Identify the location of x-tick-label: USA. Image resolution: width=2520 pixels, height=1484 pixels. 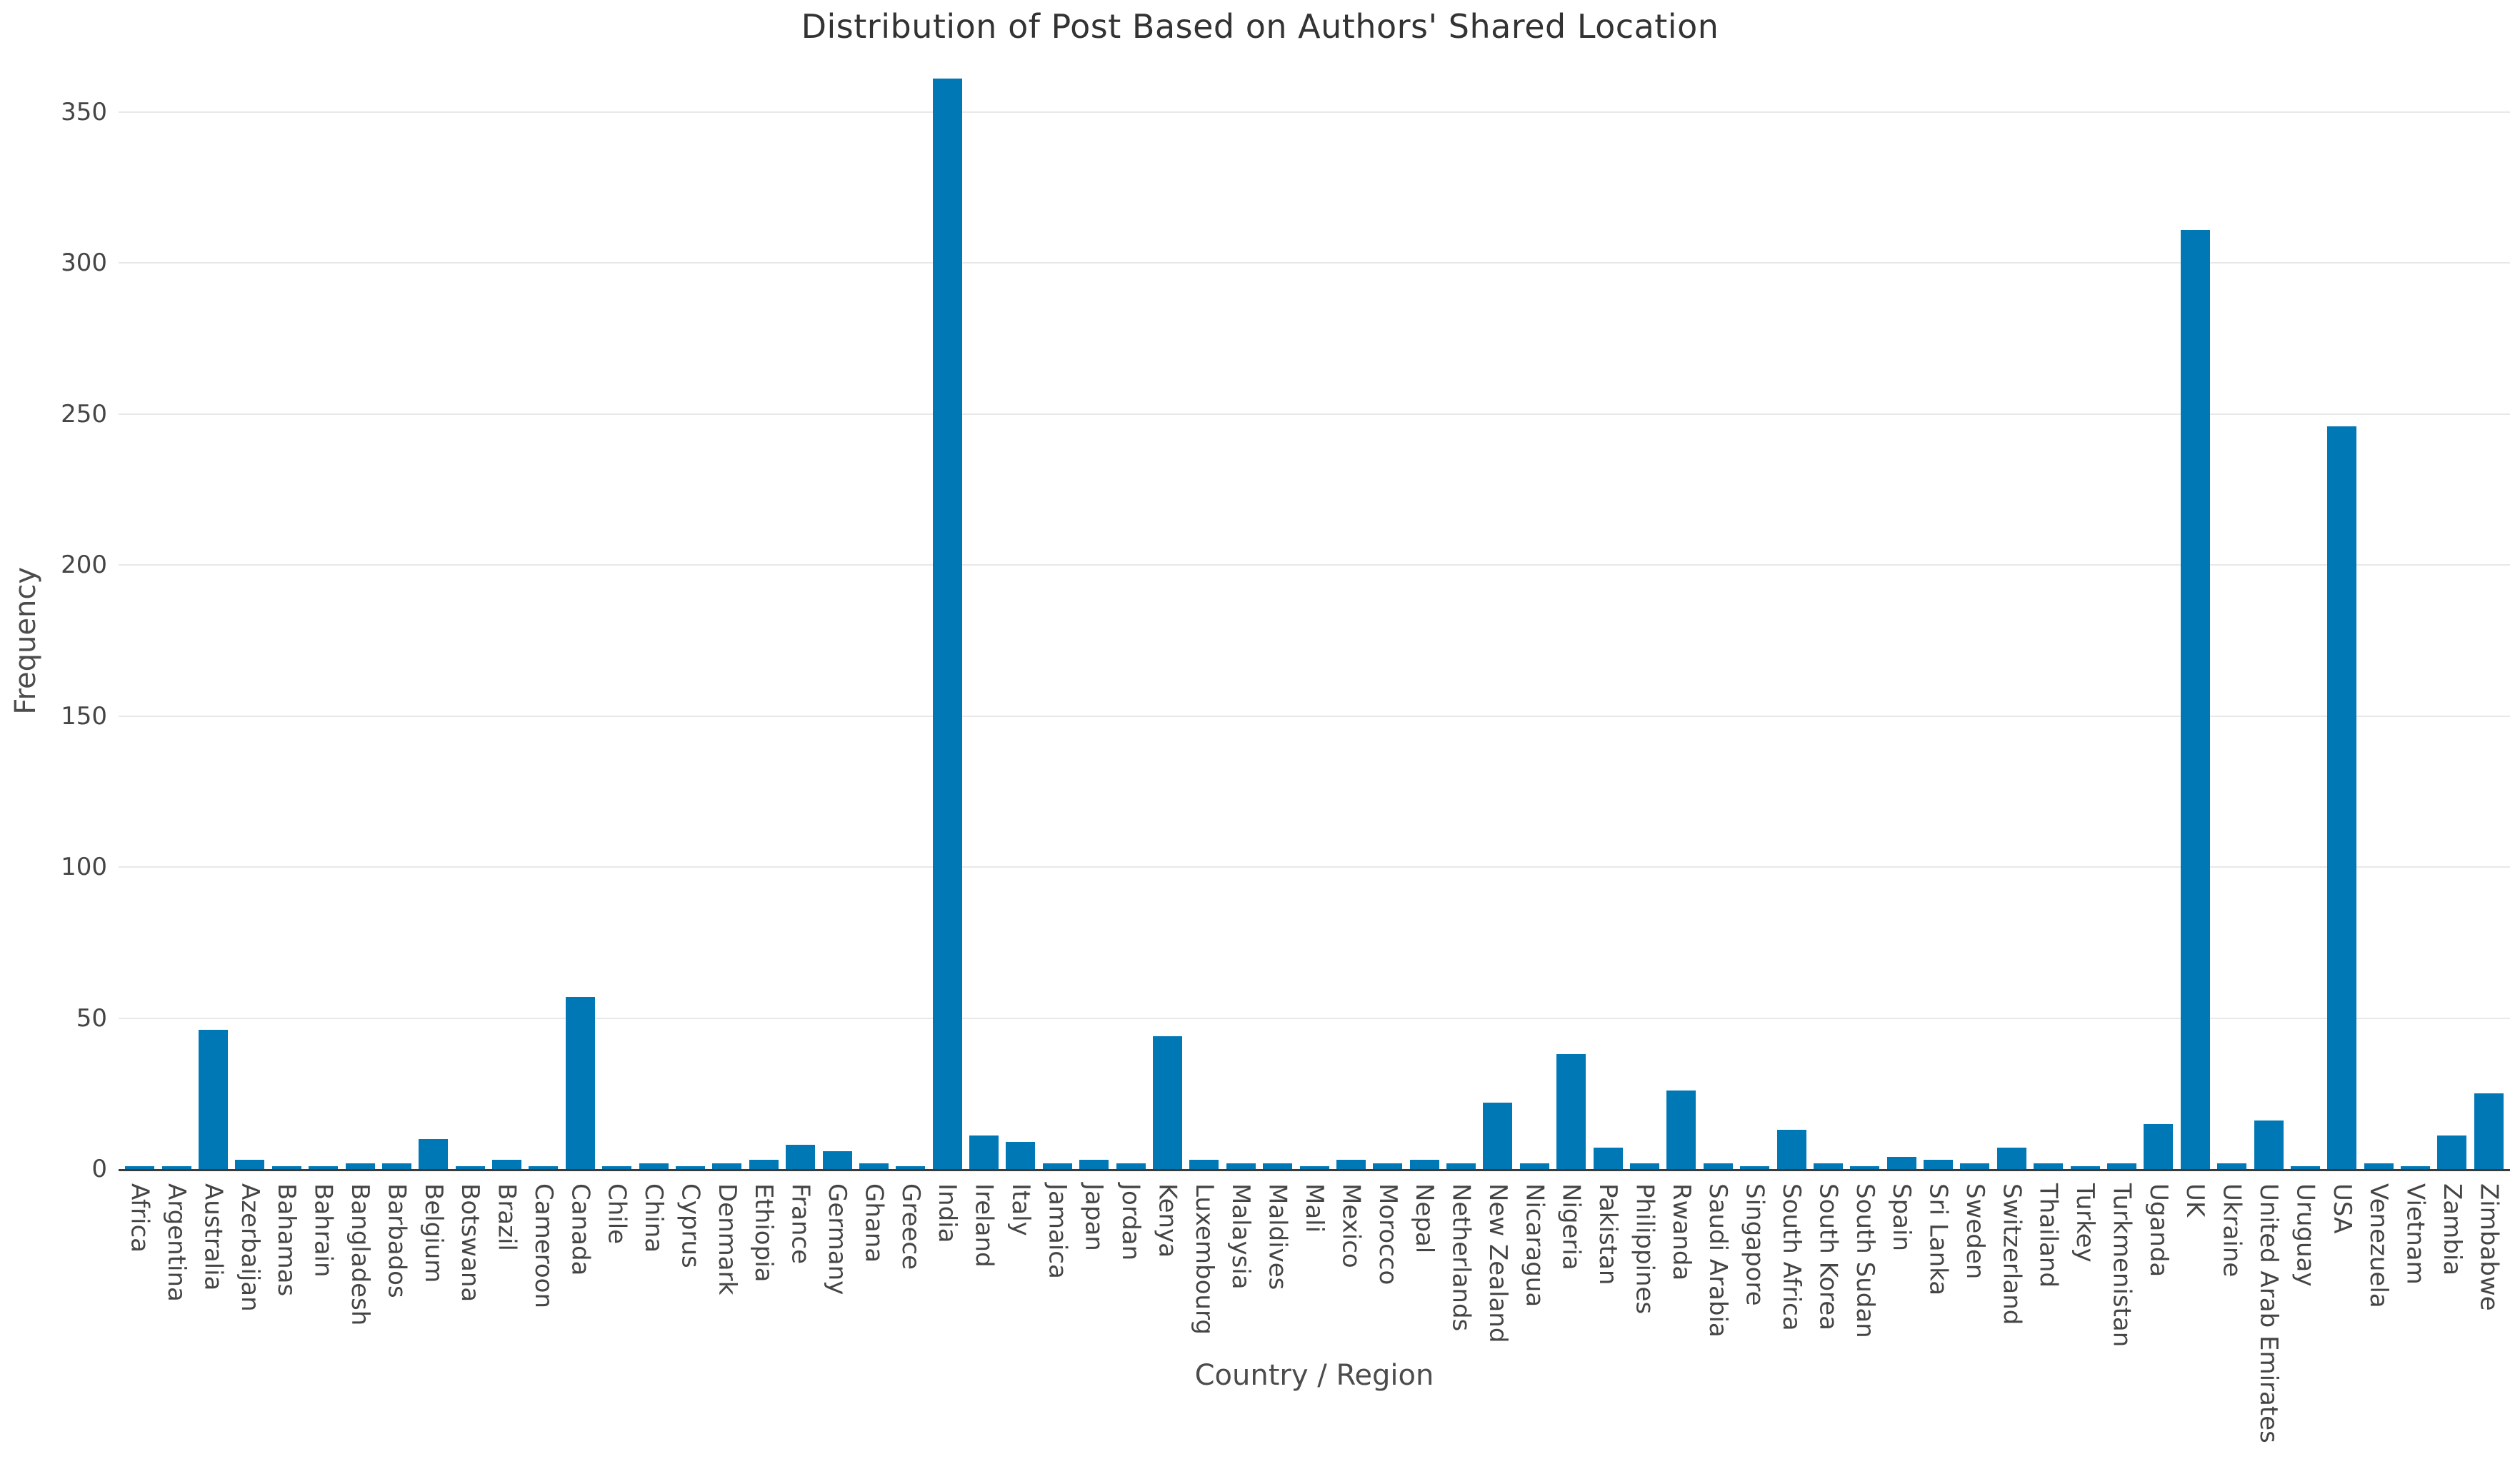
(2341, 1208).